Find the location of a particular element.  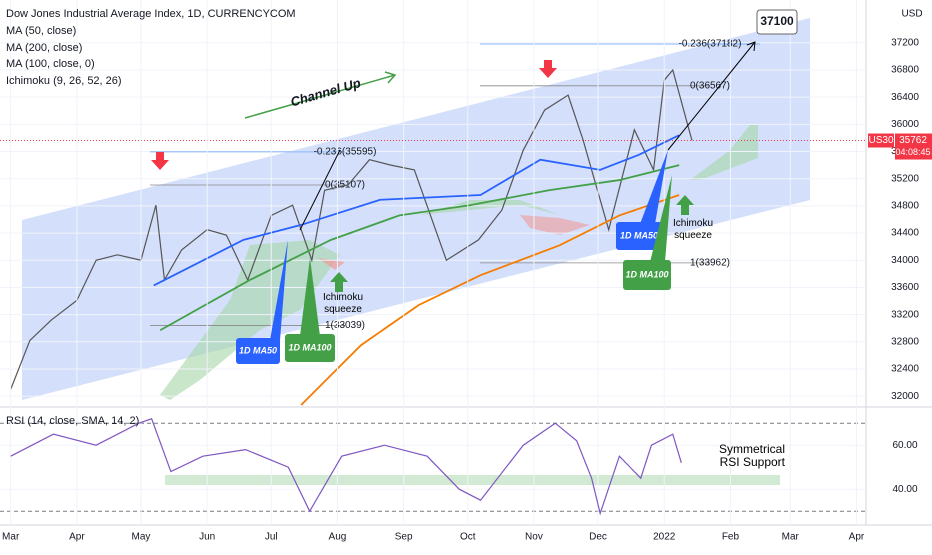

x-tick-label: Sep is located at coordinates (404, 537).